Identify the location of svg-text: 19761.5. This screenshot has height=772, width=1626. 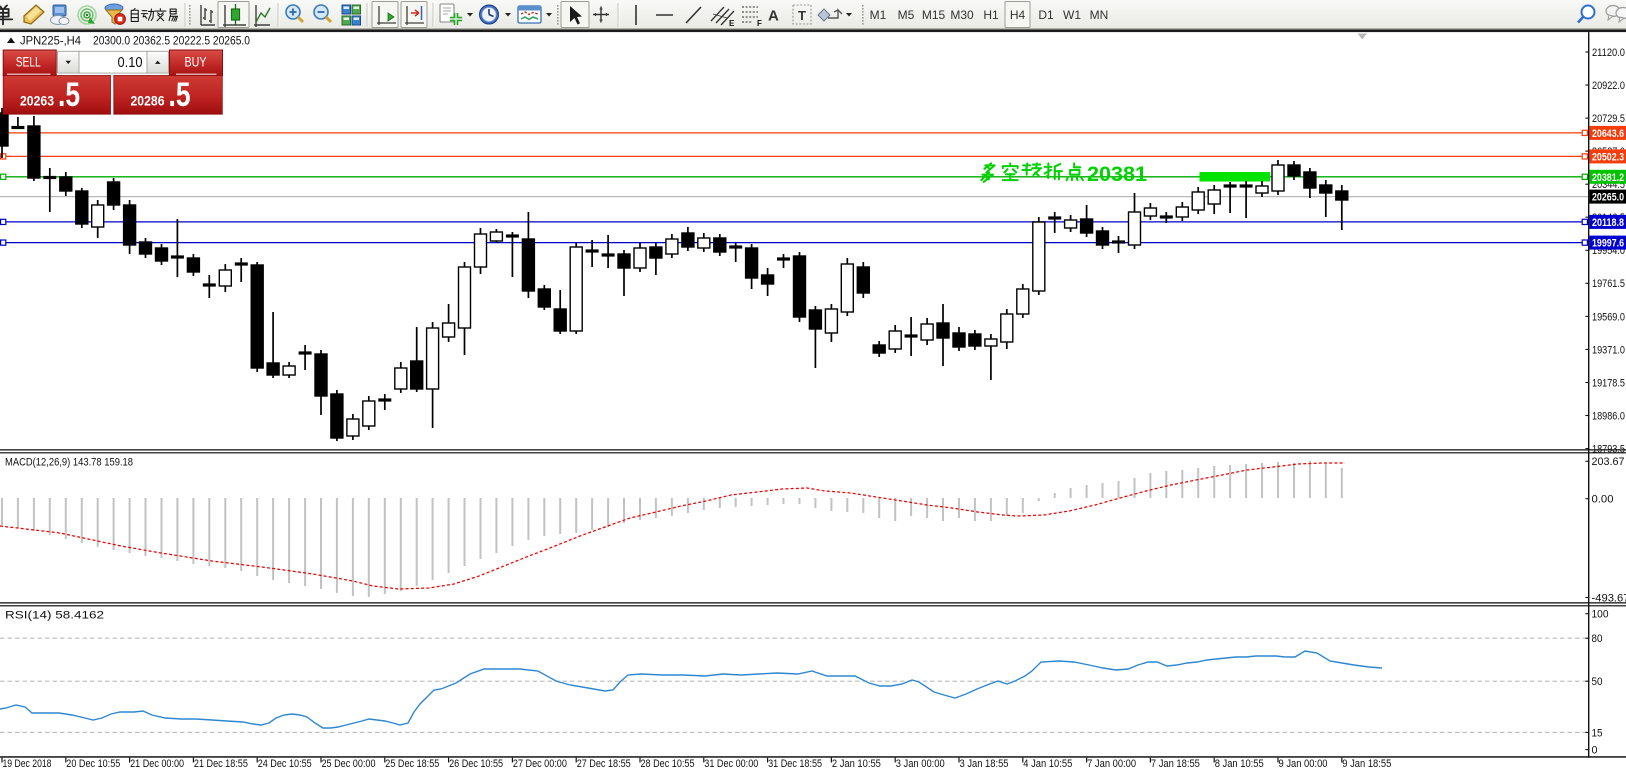
(1608, 284).